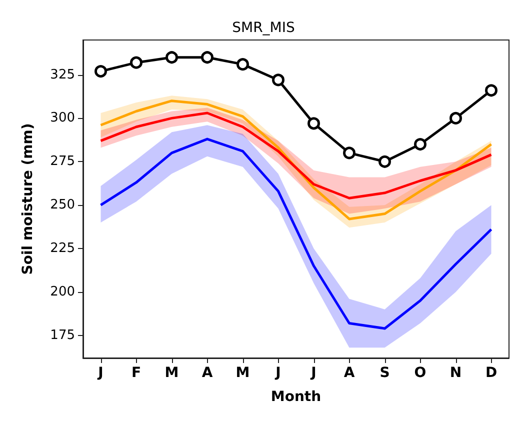 The height and width of the screenshot is (423, 527). Describe the element at coordinates (62, 335) in the screenshot. I see `y-tick-label: 175` at that location.